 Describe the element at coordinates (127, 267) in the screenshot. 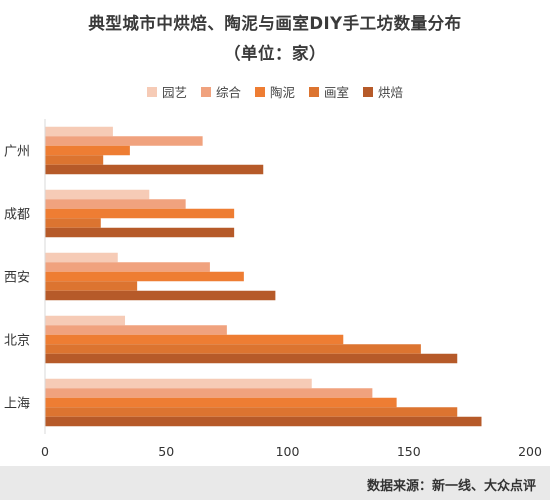

I see `bar-西安-综合` at that location.